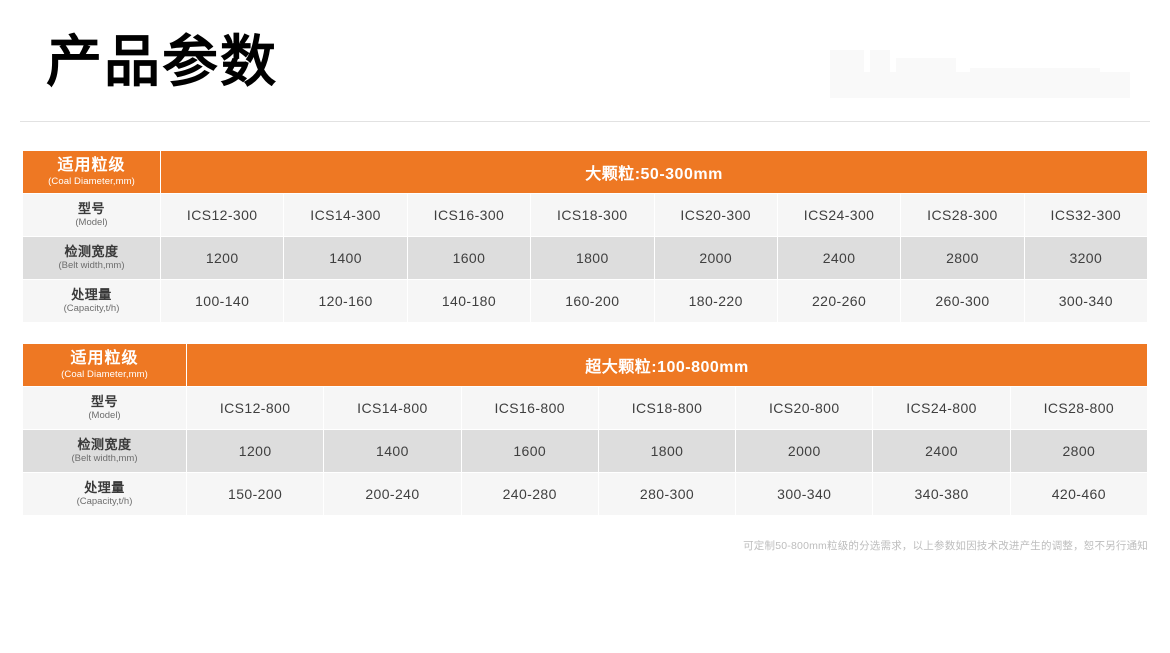  Describe the element at coordinates (667, 365) in the screenshot. I see `header-title-extra-large: 超大颗粒:100-800mm` at that location.